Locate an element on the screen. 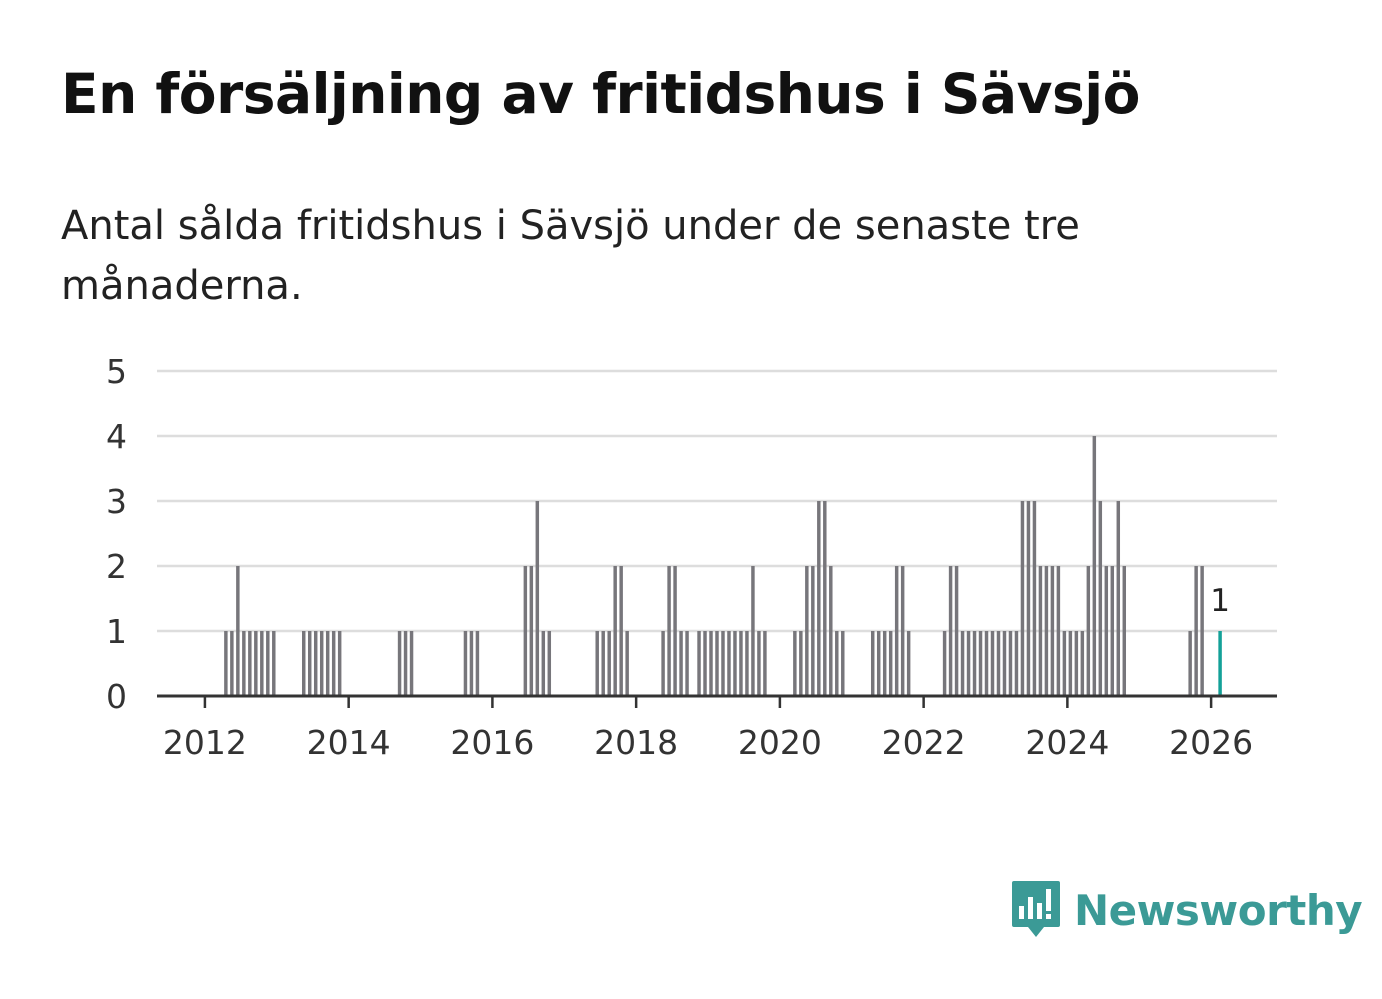 Image resolution: width=1382 pixels, height=999 pixels. newsworthy-logo-icon is located at coordinates (1036, 909).